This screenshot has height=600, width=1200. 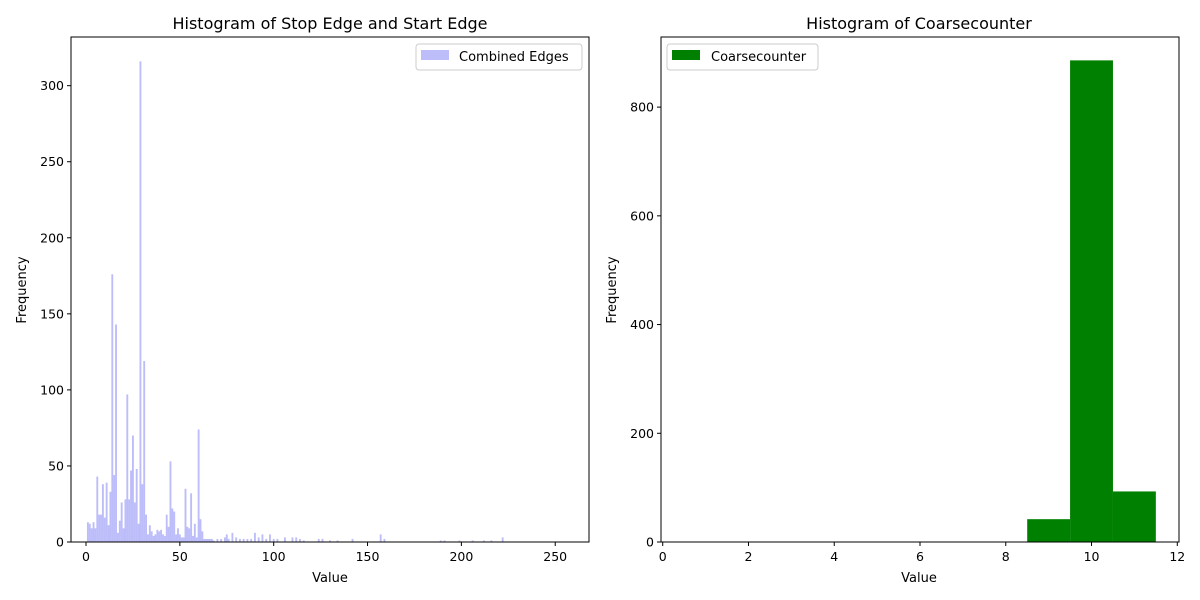 What do you see at coordinates (52, 313) in the screenshot?
I see `y-tick-label: 150` at bounding box center [52, 313].